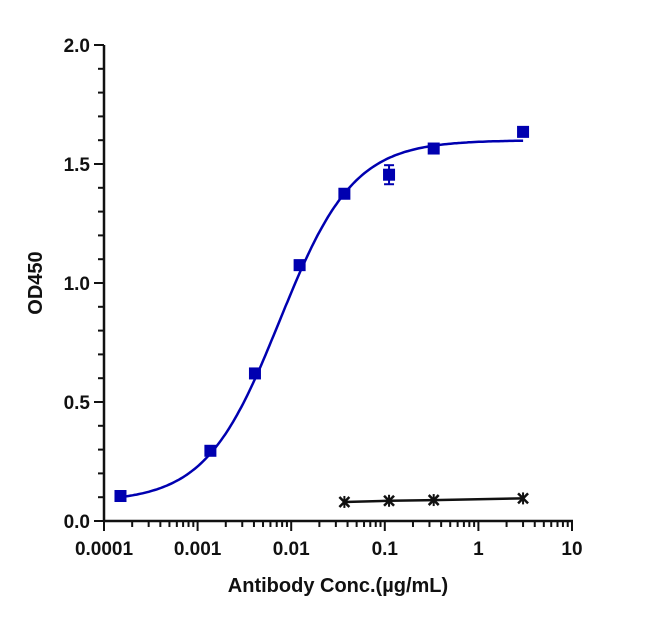 The height and width of the screenshot is (623, 650). What do you see at coordinates (77, 403) in the screenshot?
I see `y-tick-label: 0.5` at bounding box center [77, 403].